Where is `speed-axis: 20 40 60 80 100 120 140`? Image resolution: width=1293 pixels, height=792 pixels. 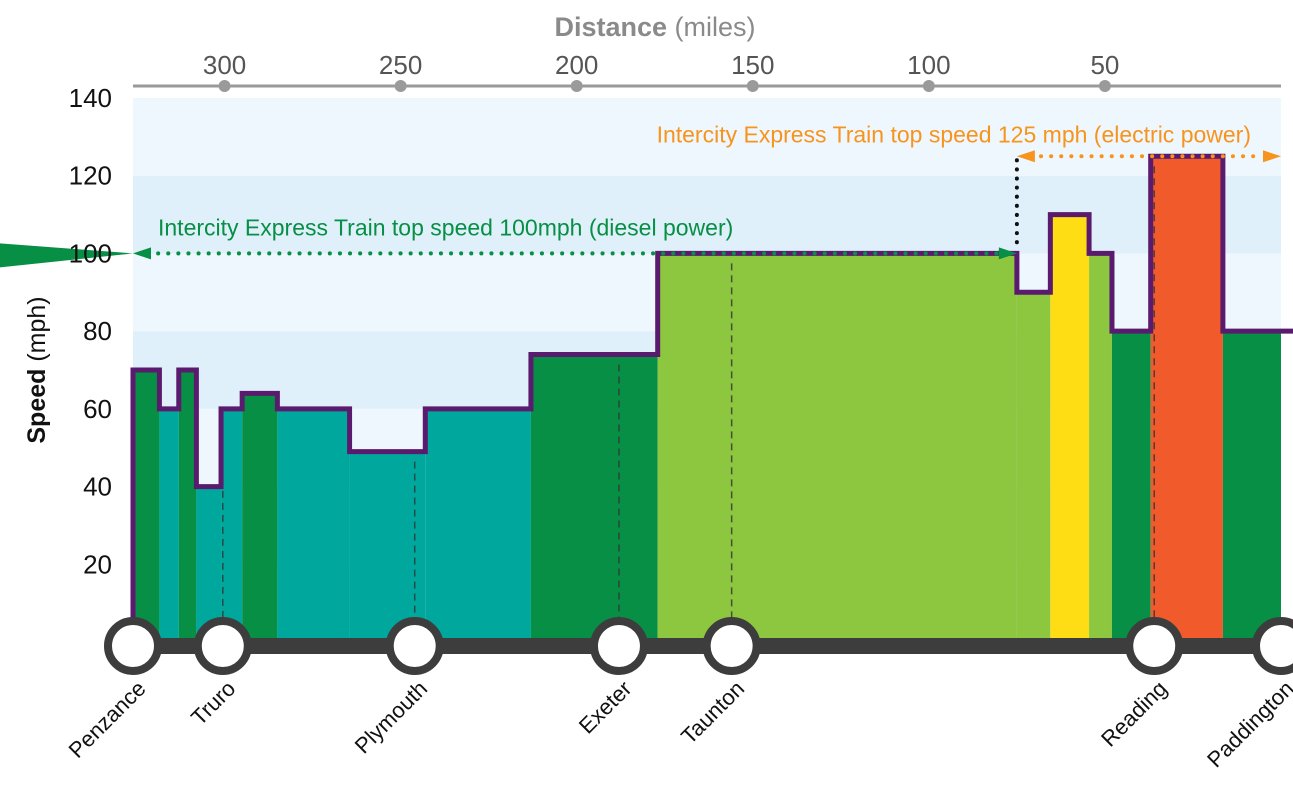
speed-axis: 20 40 60 80 100 120 140 is located at coordinates (90, 331).